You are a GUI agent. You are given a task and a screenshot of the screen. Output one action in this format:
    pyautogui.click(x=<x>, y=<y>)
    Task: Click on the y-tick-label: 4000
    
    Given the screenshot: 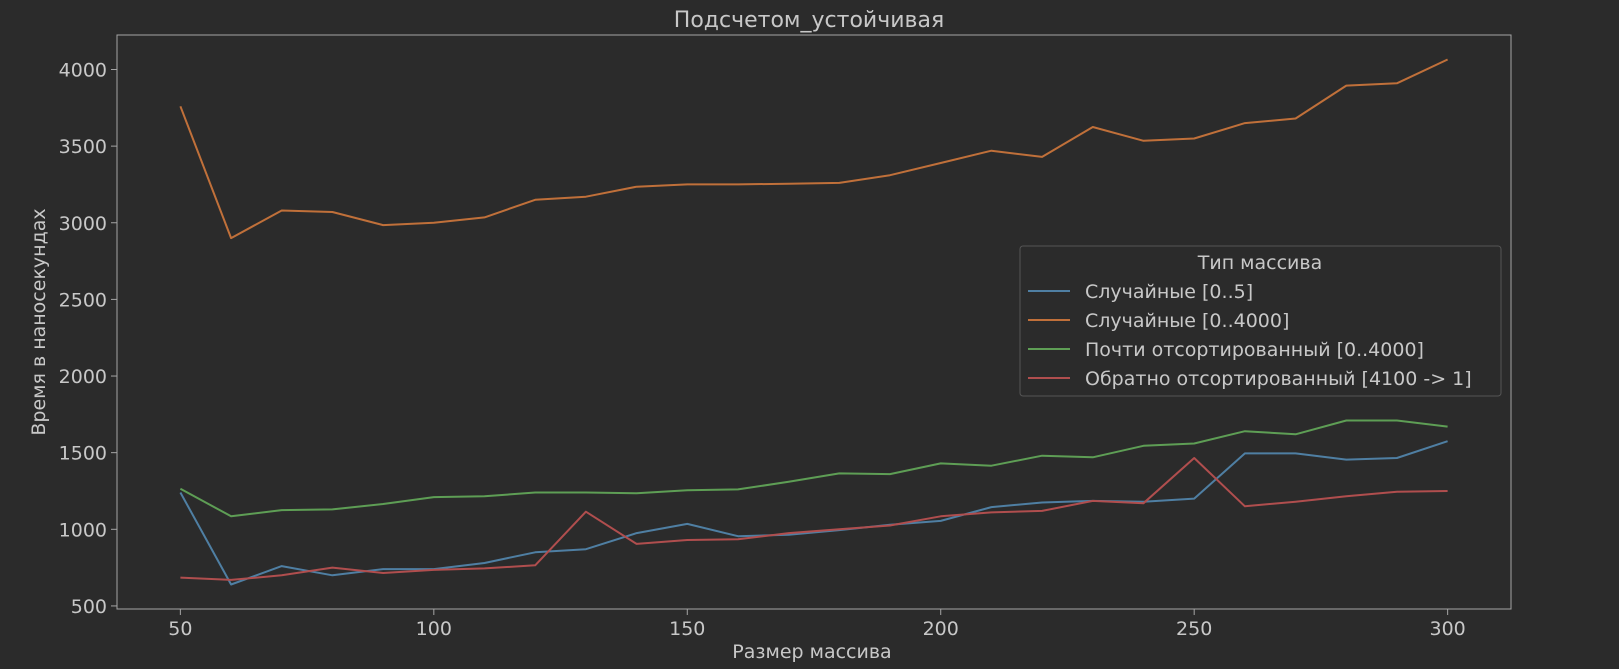 What is the action you would take?
    pyautogui.click(x=83, y=70)
    